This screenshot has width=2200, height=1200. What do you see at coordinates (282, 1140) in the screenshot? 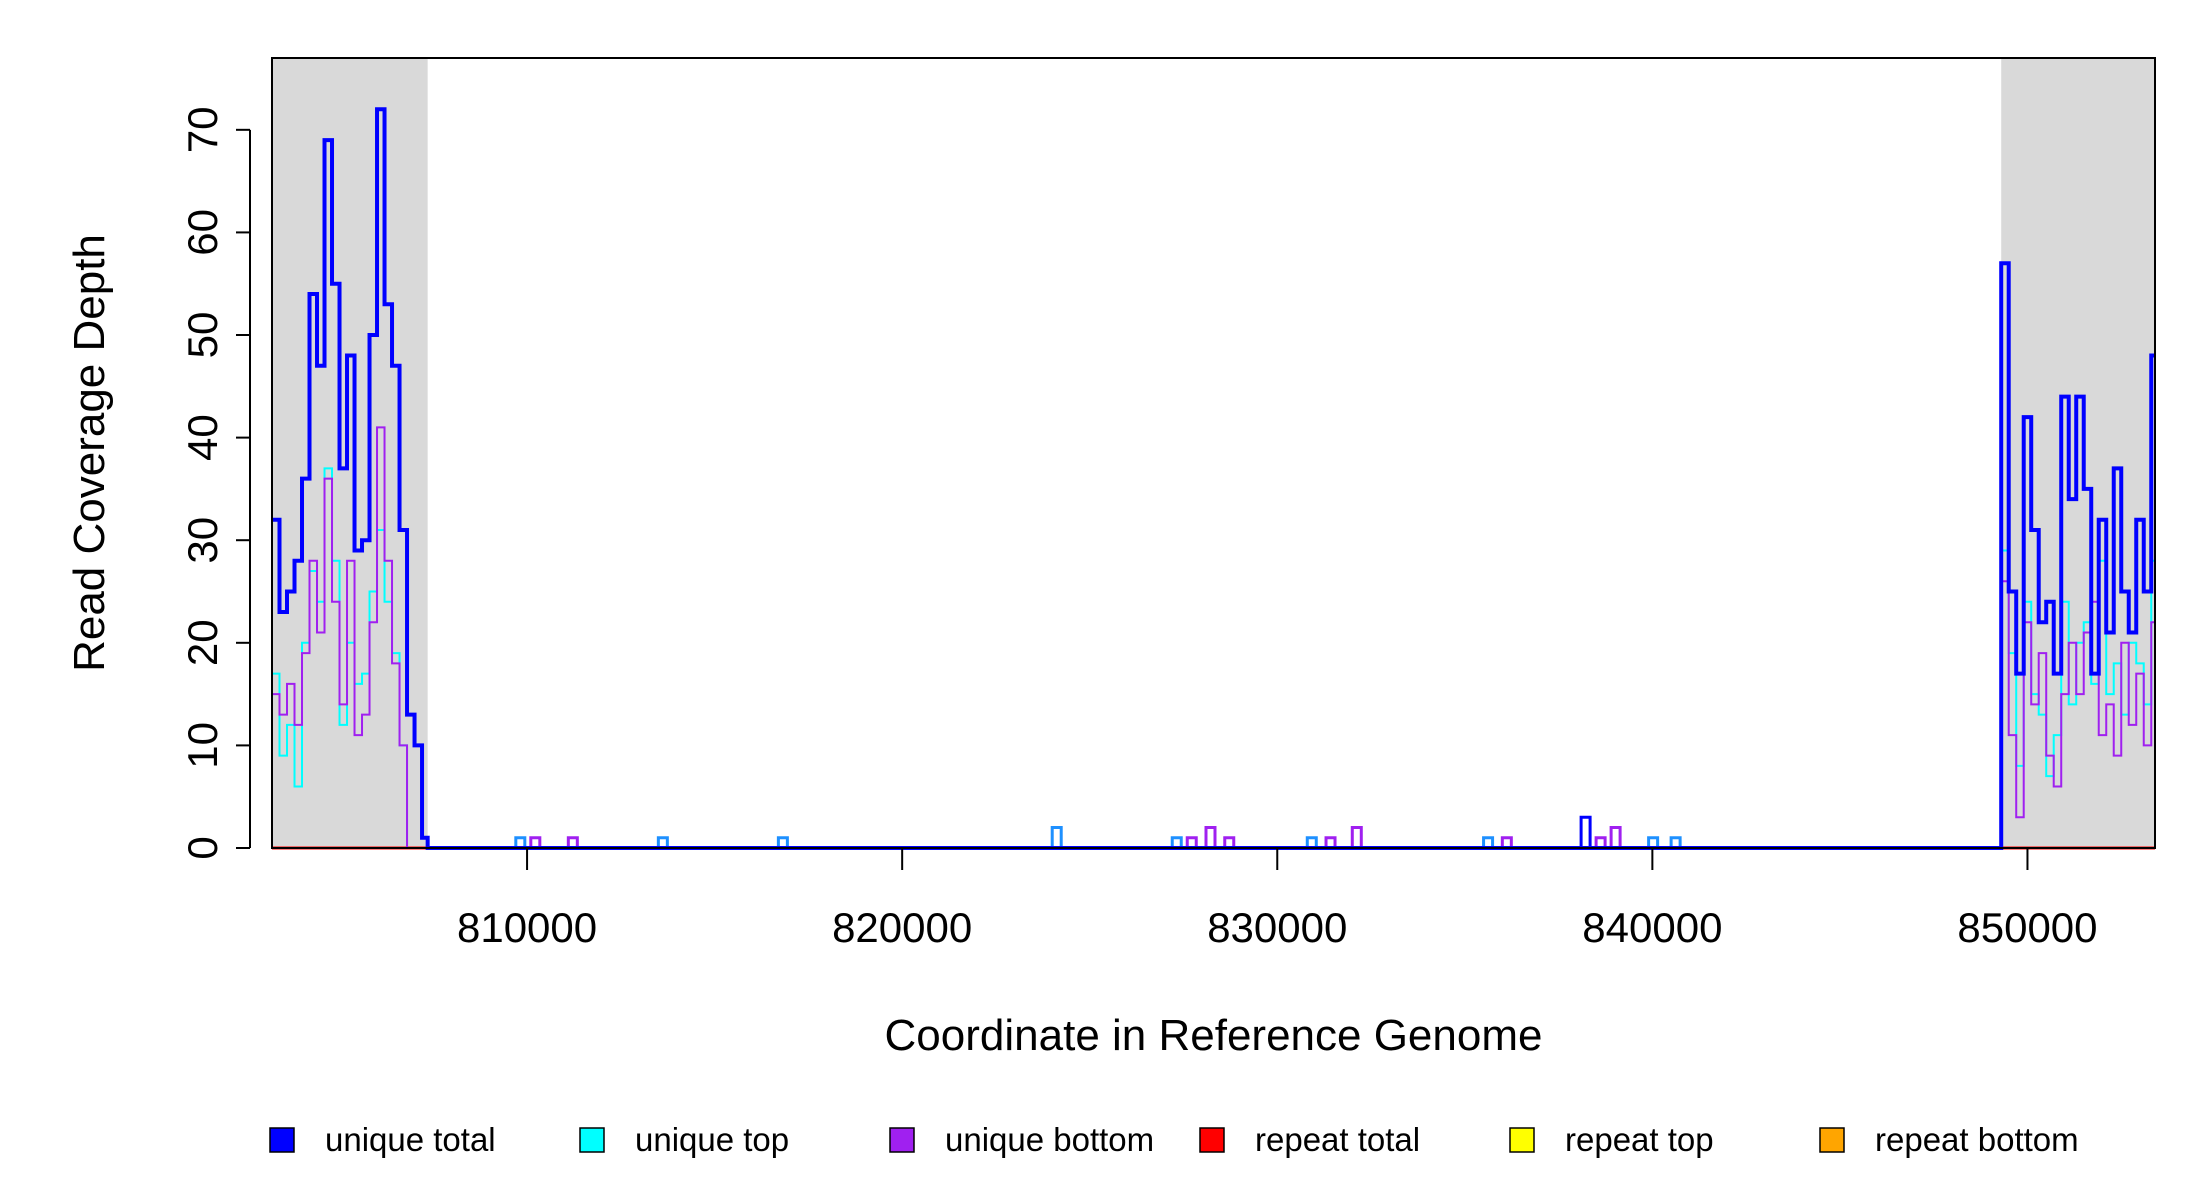
I see `legend-swatch-unique-total` at bounding box center [282, 1140].